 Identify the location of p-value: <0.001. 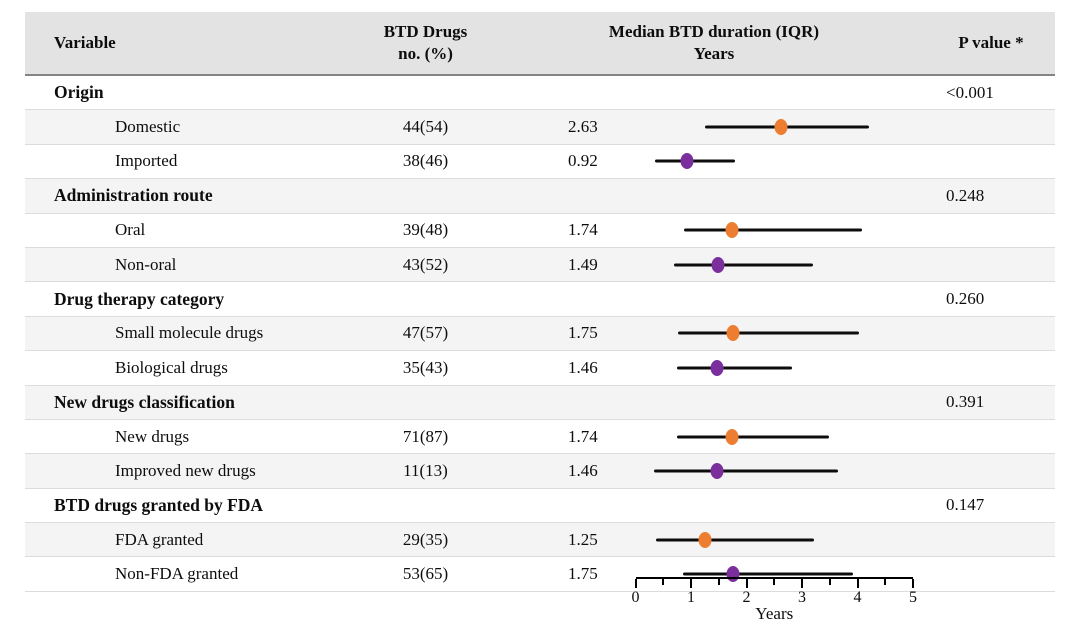
(970, 92).